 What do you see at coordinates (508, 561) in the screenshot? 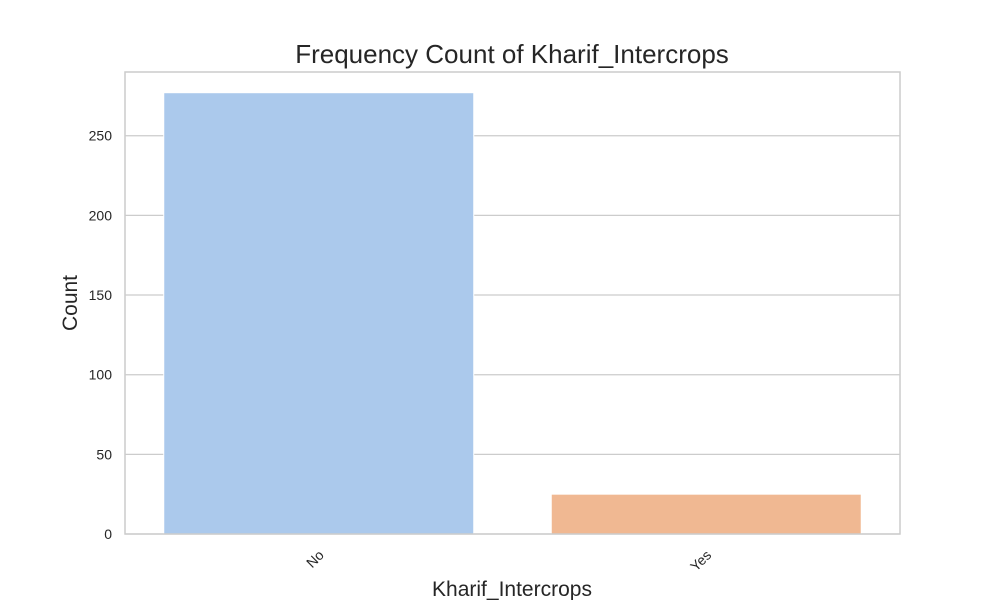
I see `x-ticks: No Yes` at bounding box center [508, 561].